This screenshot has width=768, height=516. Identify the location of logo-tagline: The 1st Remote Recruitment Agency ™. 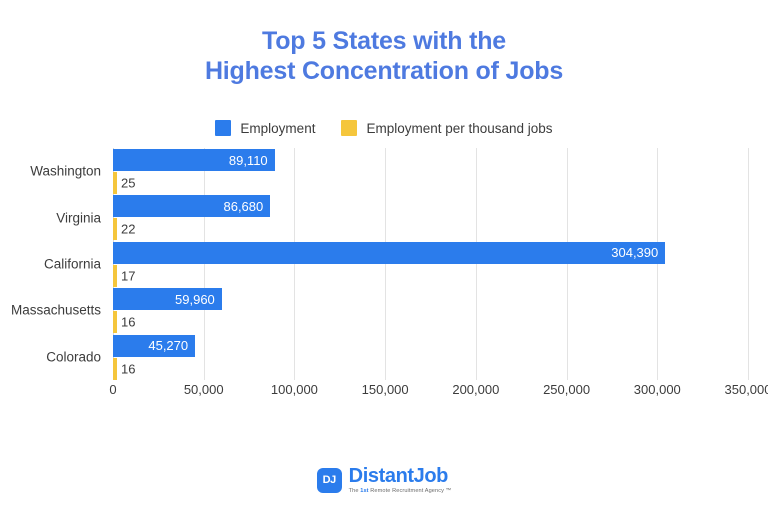
(400, 491).